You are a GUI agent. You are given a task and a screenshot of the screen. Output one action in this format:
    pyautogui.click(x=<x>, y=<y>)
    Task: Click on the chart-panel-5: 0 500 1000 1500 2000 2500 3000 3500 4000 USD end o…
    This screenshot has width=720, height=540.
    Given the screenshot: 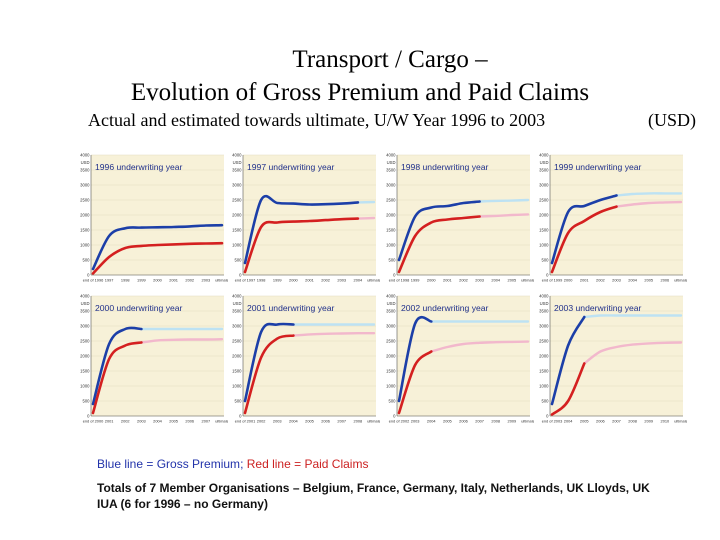 What is the action you would take?
    pyautogui.click(x=306, y=359)
    